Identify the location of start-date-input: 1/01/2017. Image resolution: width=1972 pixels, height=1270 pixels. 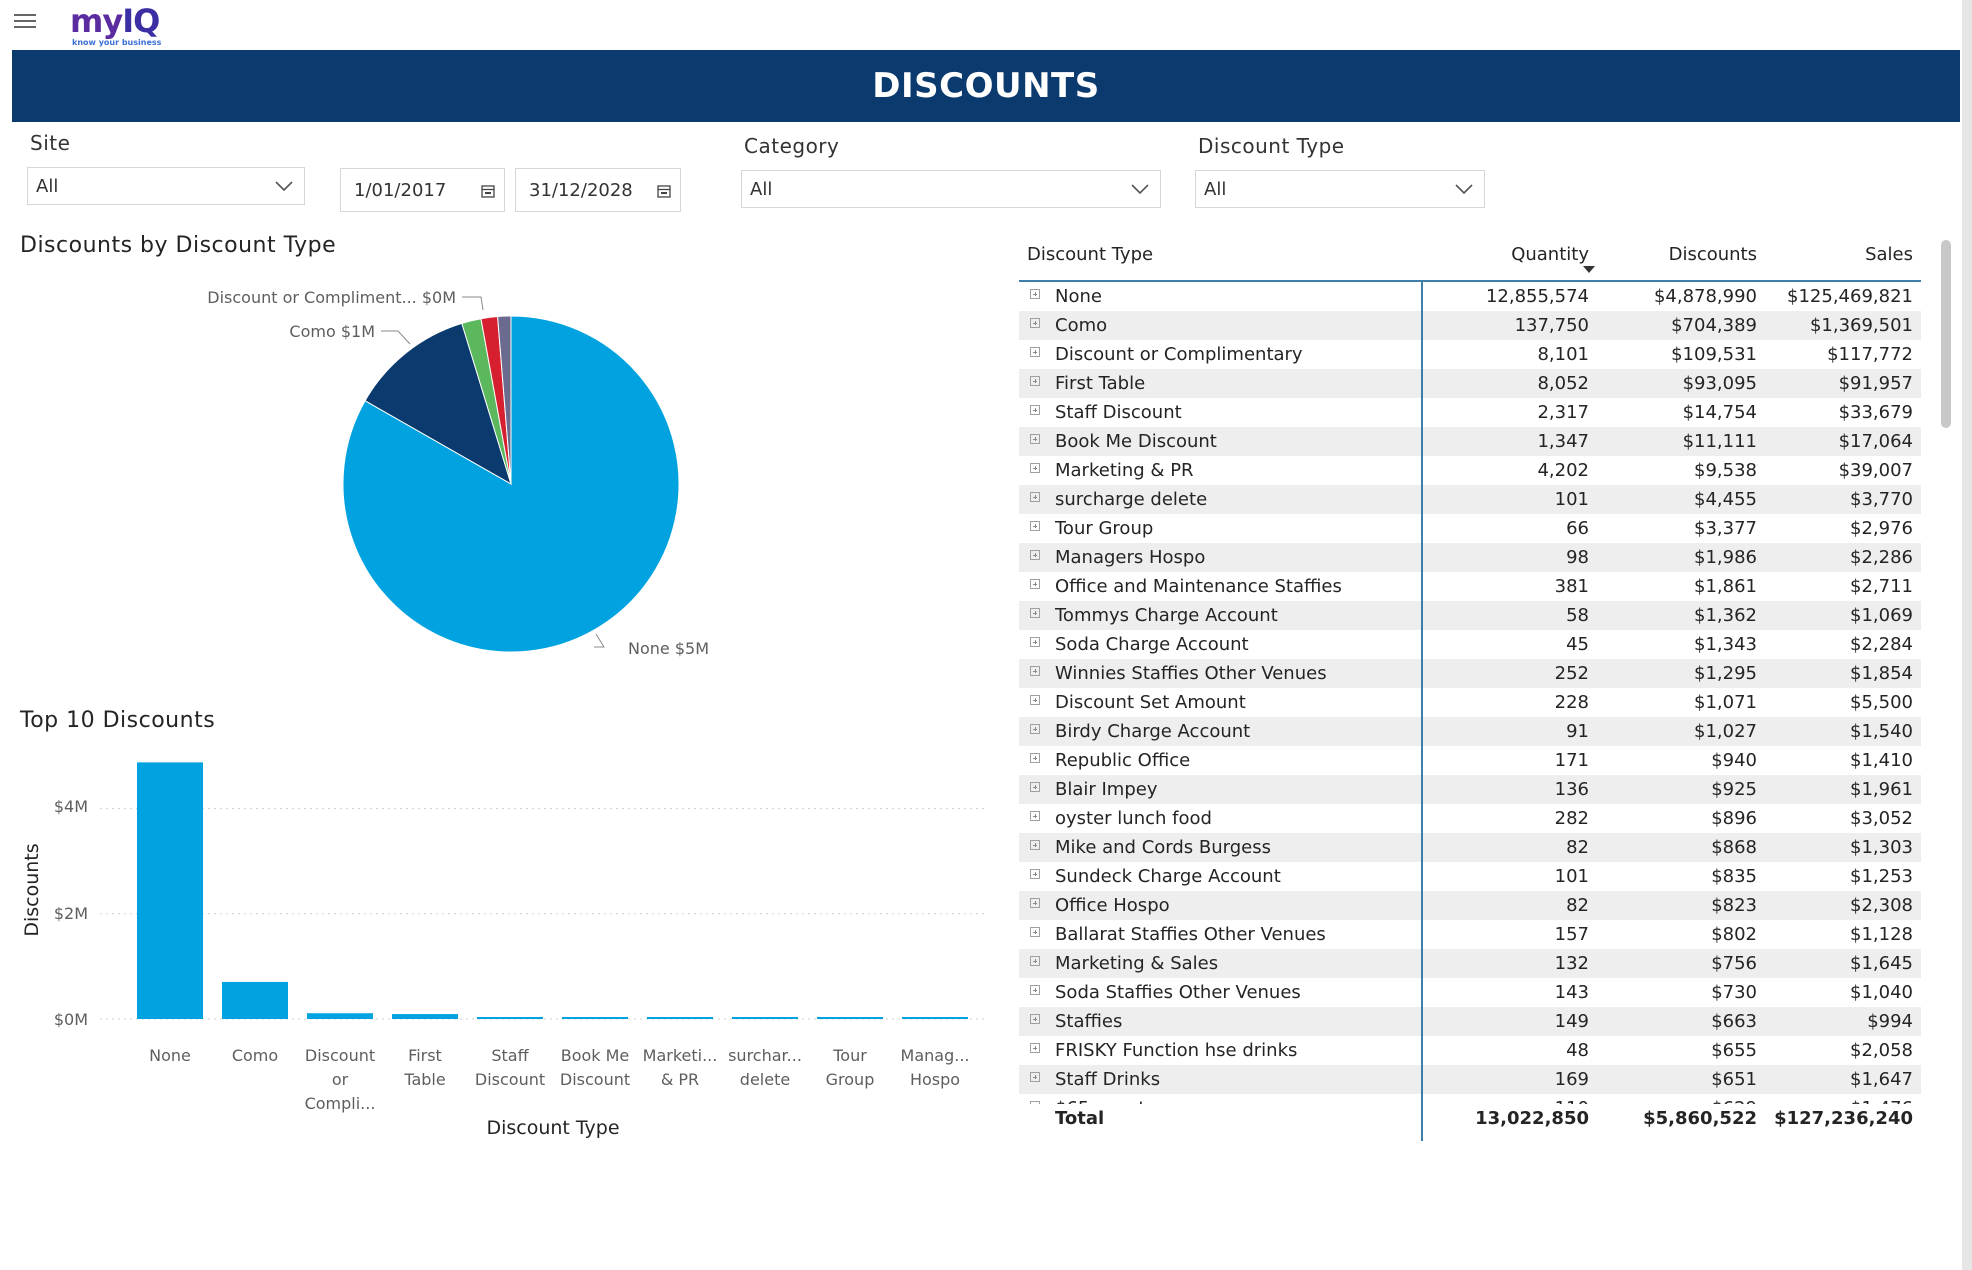
(422, 190).